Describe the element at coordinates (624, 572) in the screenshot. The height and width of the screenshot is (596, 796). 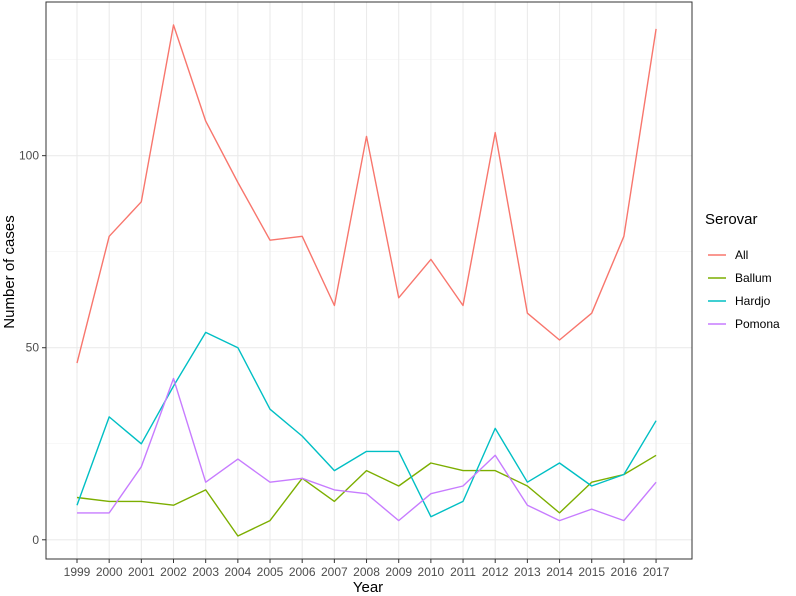
I see `x-tick-label: 2016` at that location.